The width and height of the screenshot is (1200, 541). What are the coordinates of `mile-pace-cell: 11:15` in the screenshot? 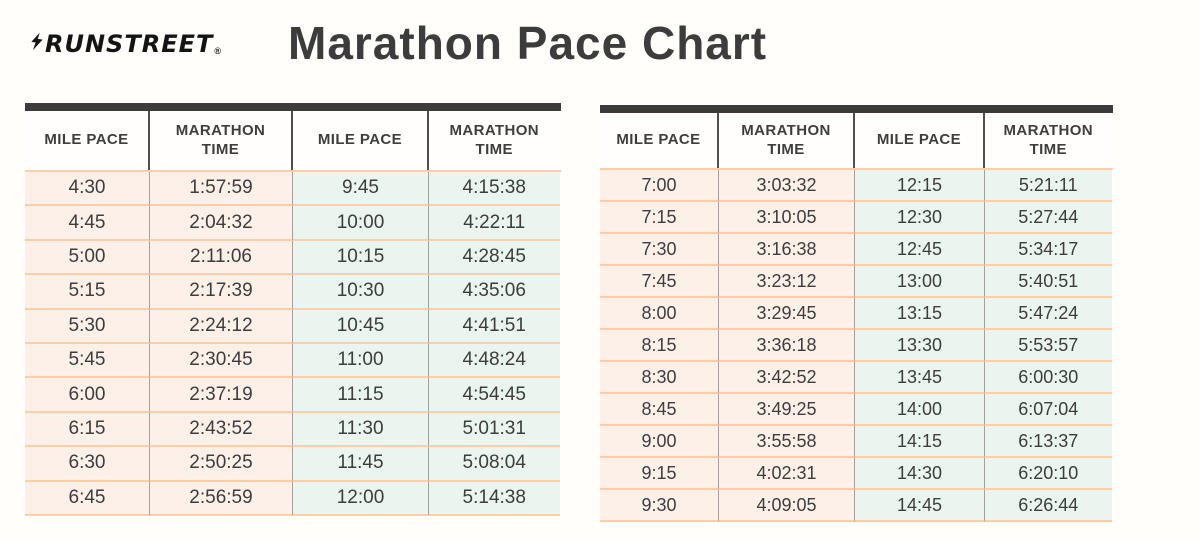 It's located at (361, 395).